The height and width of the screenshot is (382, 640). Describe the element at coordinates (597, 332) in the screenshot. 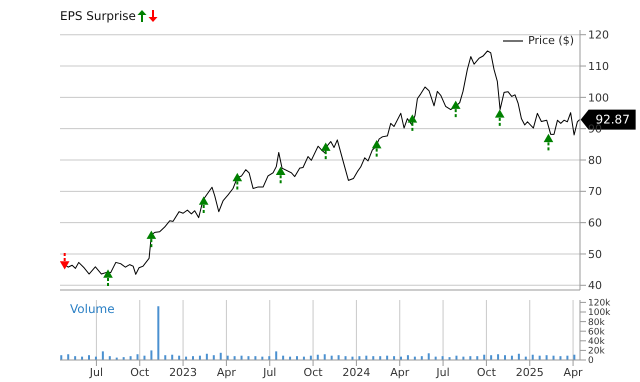

I see `y-tick-label: 60k` at that location.